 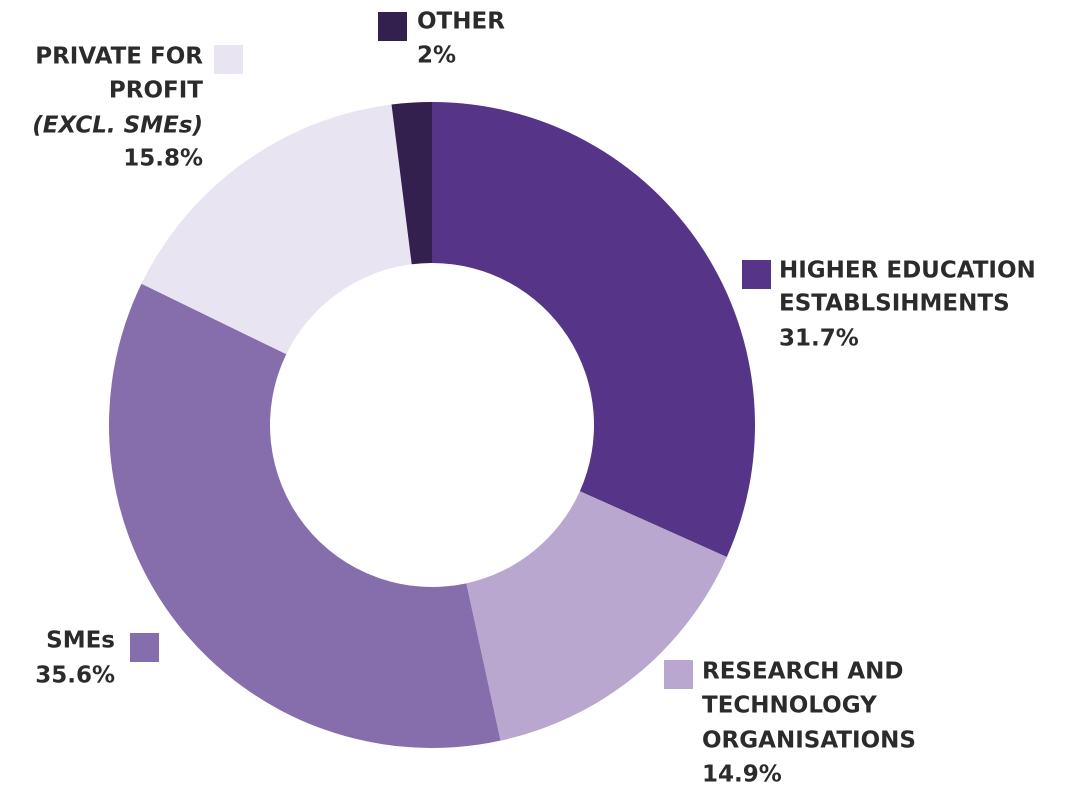 What do you see at coordinates (75, 676) in the screenshot?
I see `value-label: 35.6%` at bounding box center [75, 676].